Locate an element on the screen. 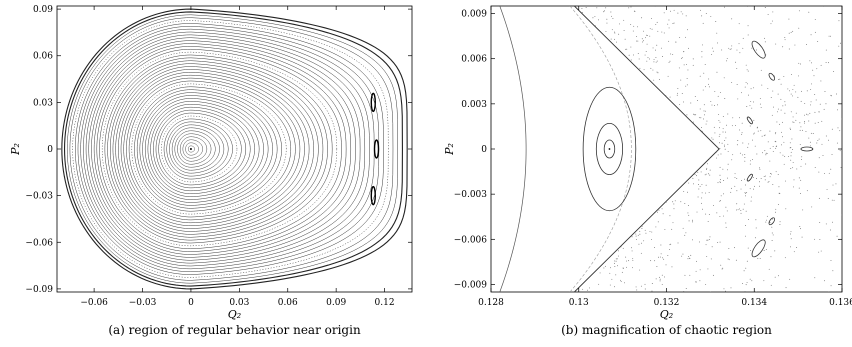  x-axis-label-a: Q₂ is located at coordinates (234, 314).